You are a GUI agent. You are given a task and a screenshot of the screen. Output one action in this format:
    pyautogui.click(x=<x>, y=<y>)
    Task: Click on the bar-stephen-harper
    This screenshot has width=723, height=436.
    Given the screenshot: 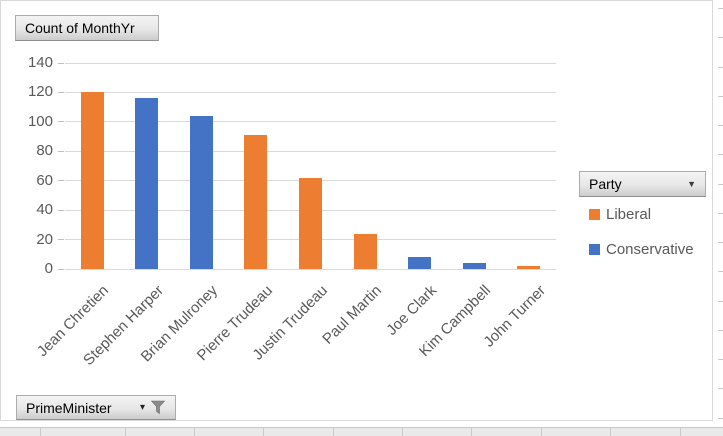 What is the action you would take?
    pyautogui.click(x=147, y=183)
    